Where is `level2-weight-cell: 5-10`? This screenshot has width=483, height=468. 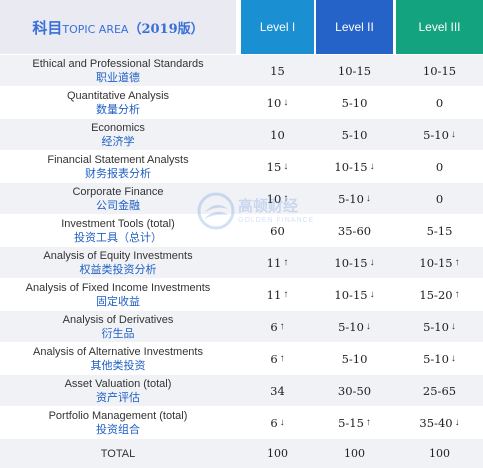 level2-weight-cell: 5-10 is located at coordinates (354, 358).